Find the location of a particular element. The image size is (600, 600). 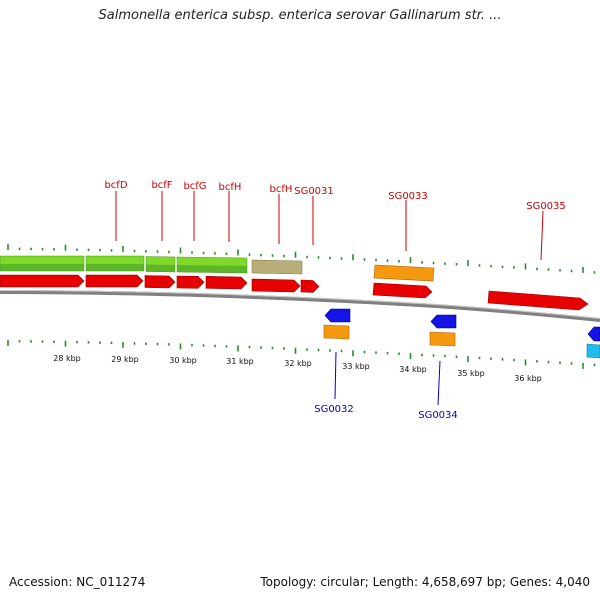

kbp-label: 31 kbp is located at coordinates (240, 361).